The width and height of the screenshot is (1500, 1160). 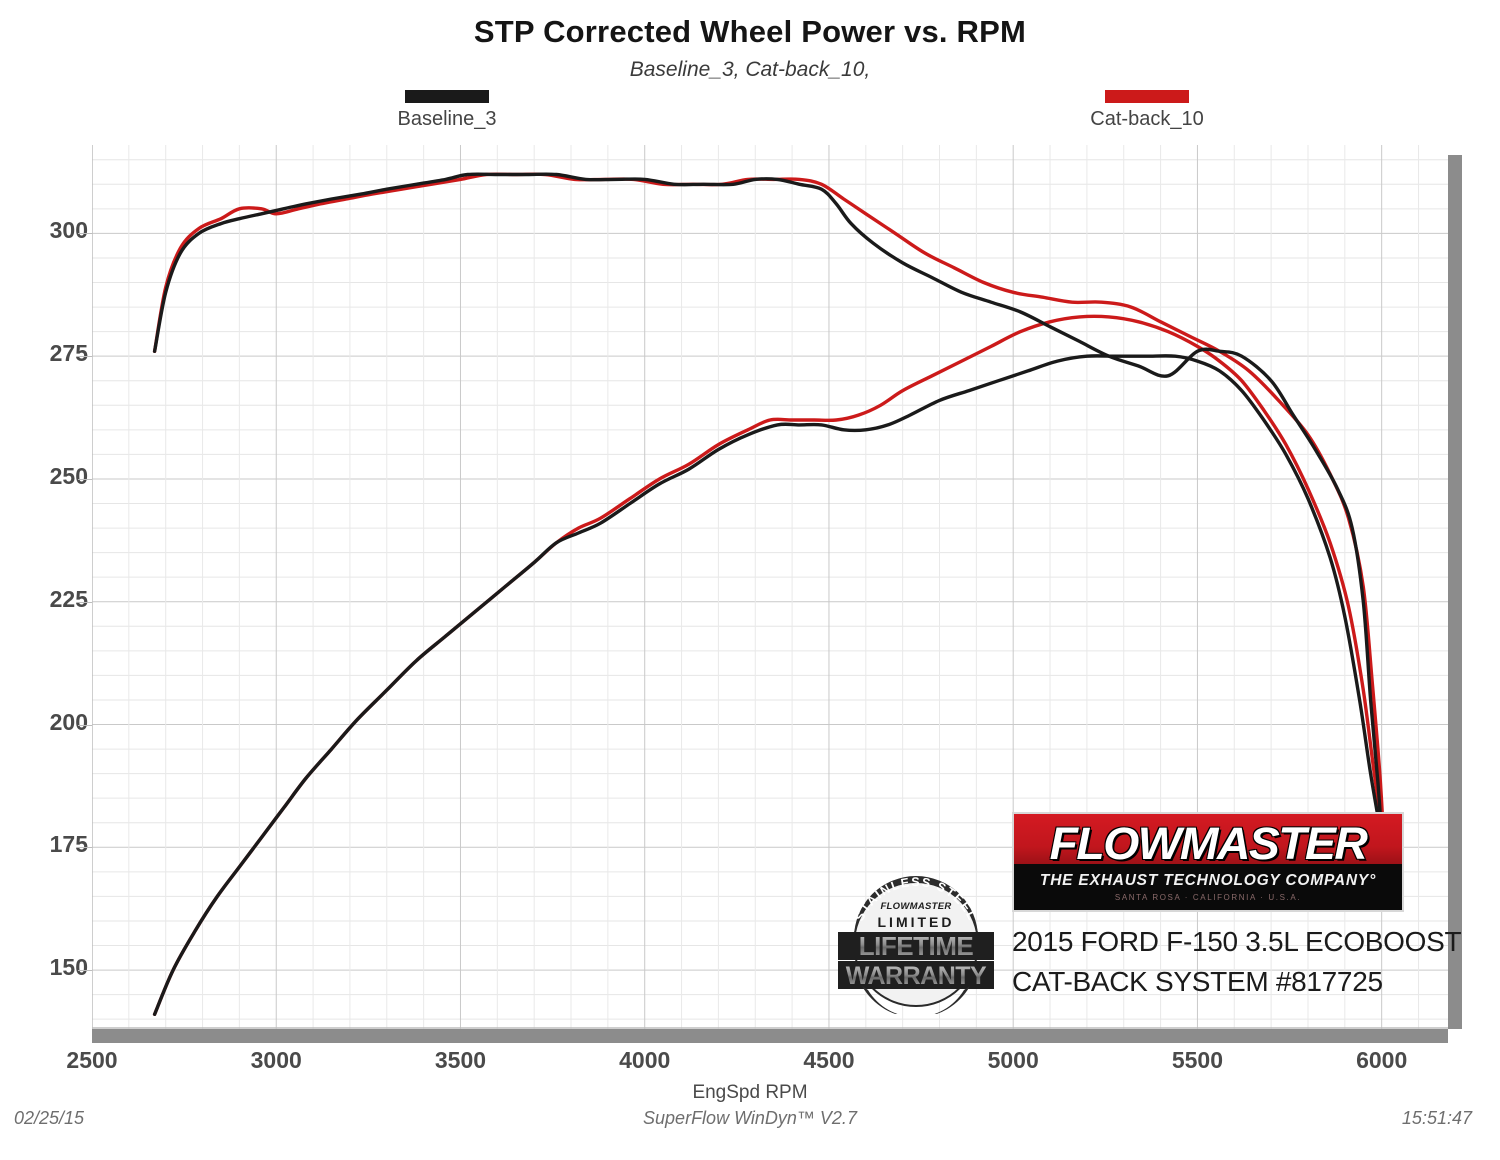 I want to click on vehicle-description: 2015 FORD F-150 3.5L ECOBOOST, so click(x=1237, y=941).